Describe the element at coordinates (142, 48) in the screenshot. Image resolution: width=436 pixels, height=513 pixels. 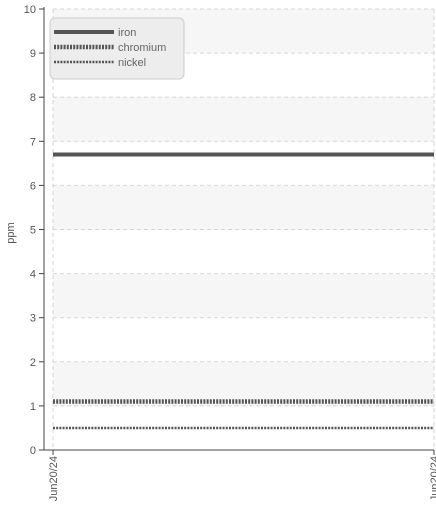
I see `legend-label-chromium: chromium` at that location.